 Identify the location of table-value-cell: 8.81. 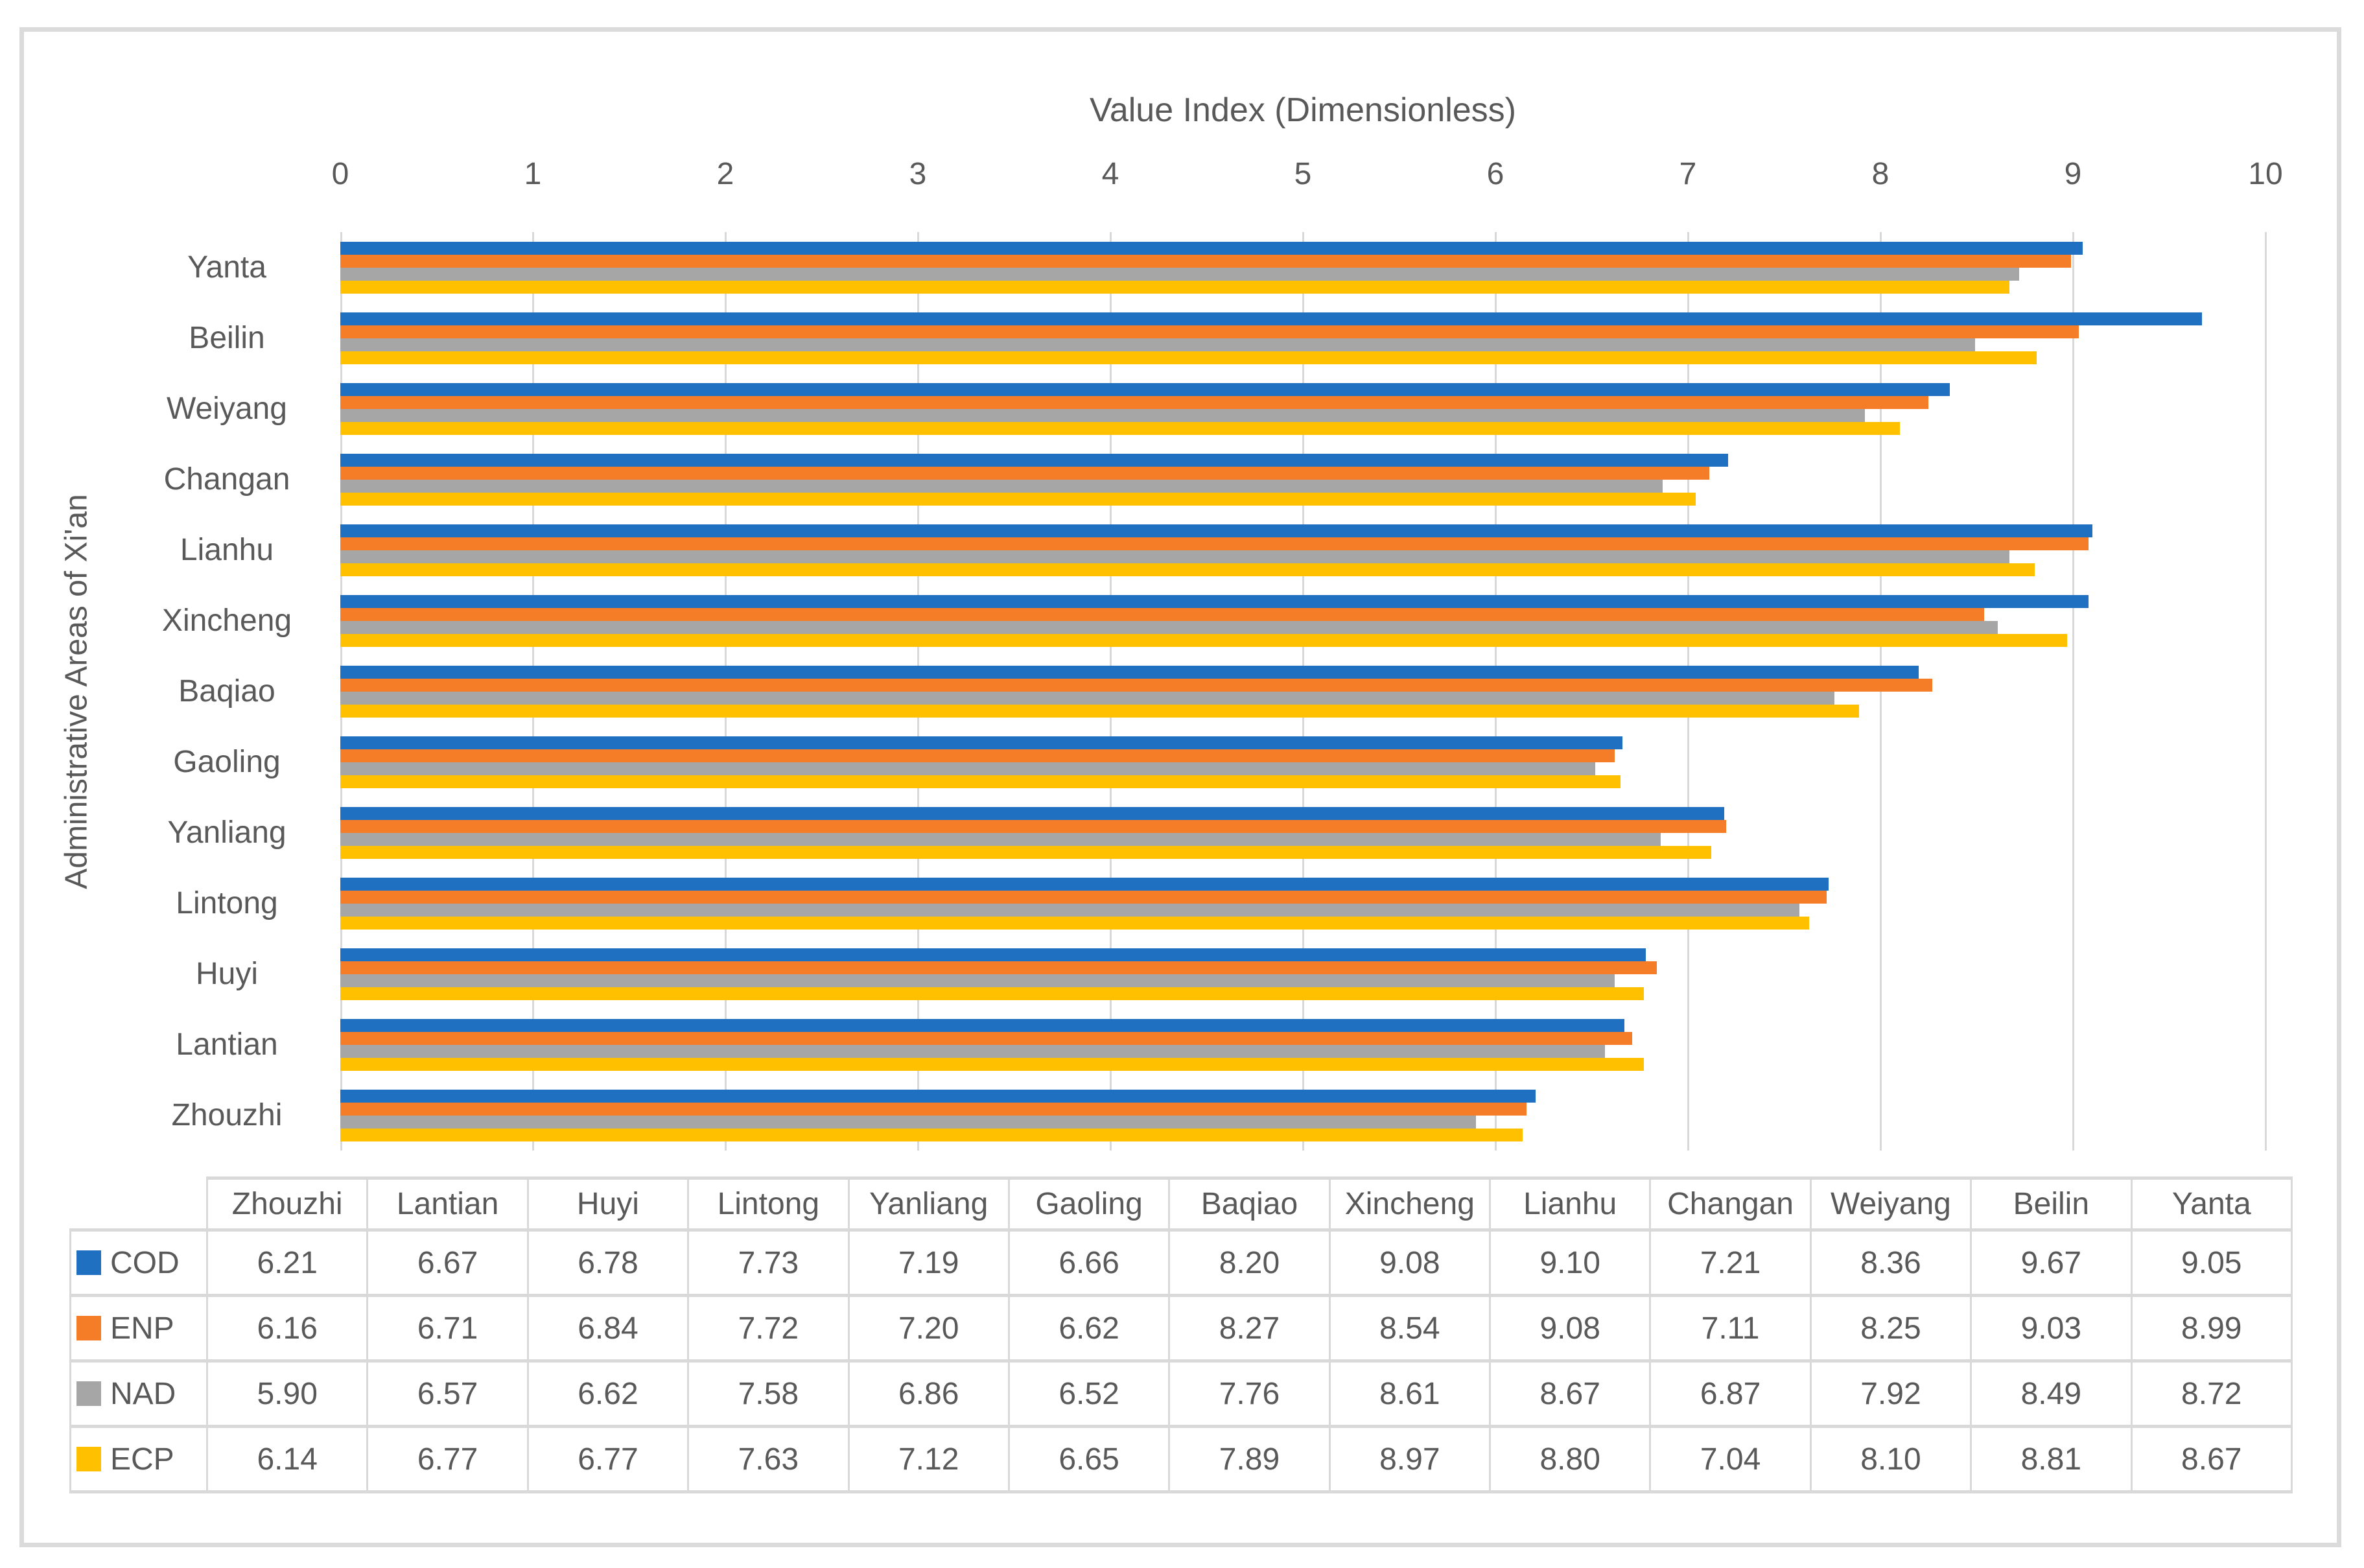
(2051, 1459).